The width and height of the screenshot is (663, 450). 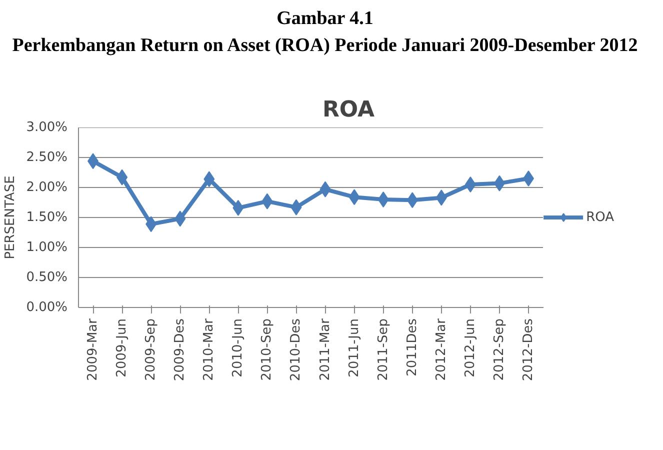 What do you see at coordinates (47, 277) in the screenshot?
I see `y-tick-label: 0.50%` at bounding box center [47, 277].